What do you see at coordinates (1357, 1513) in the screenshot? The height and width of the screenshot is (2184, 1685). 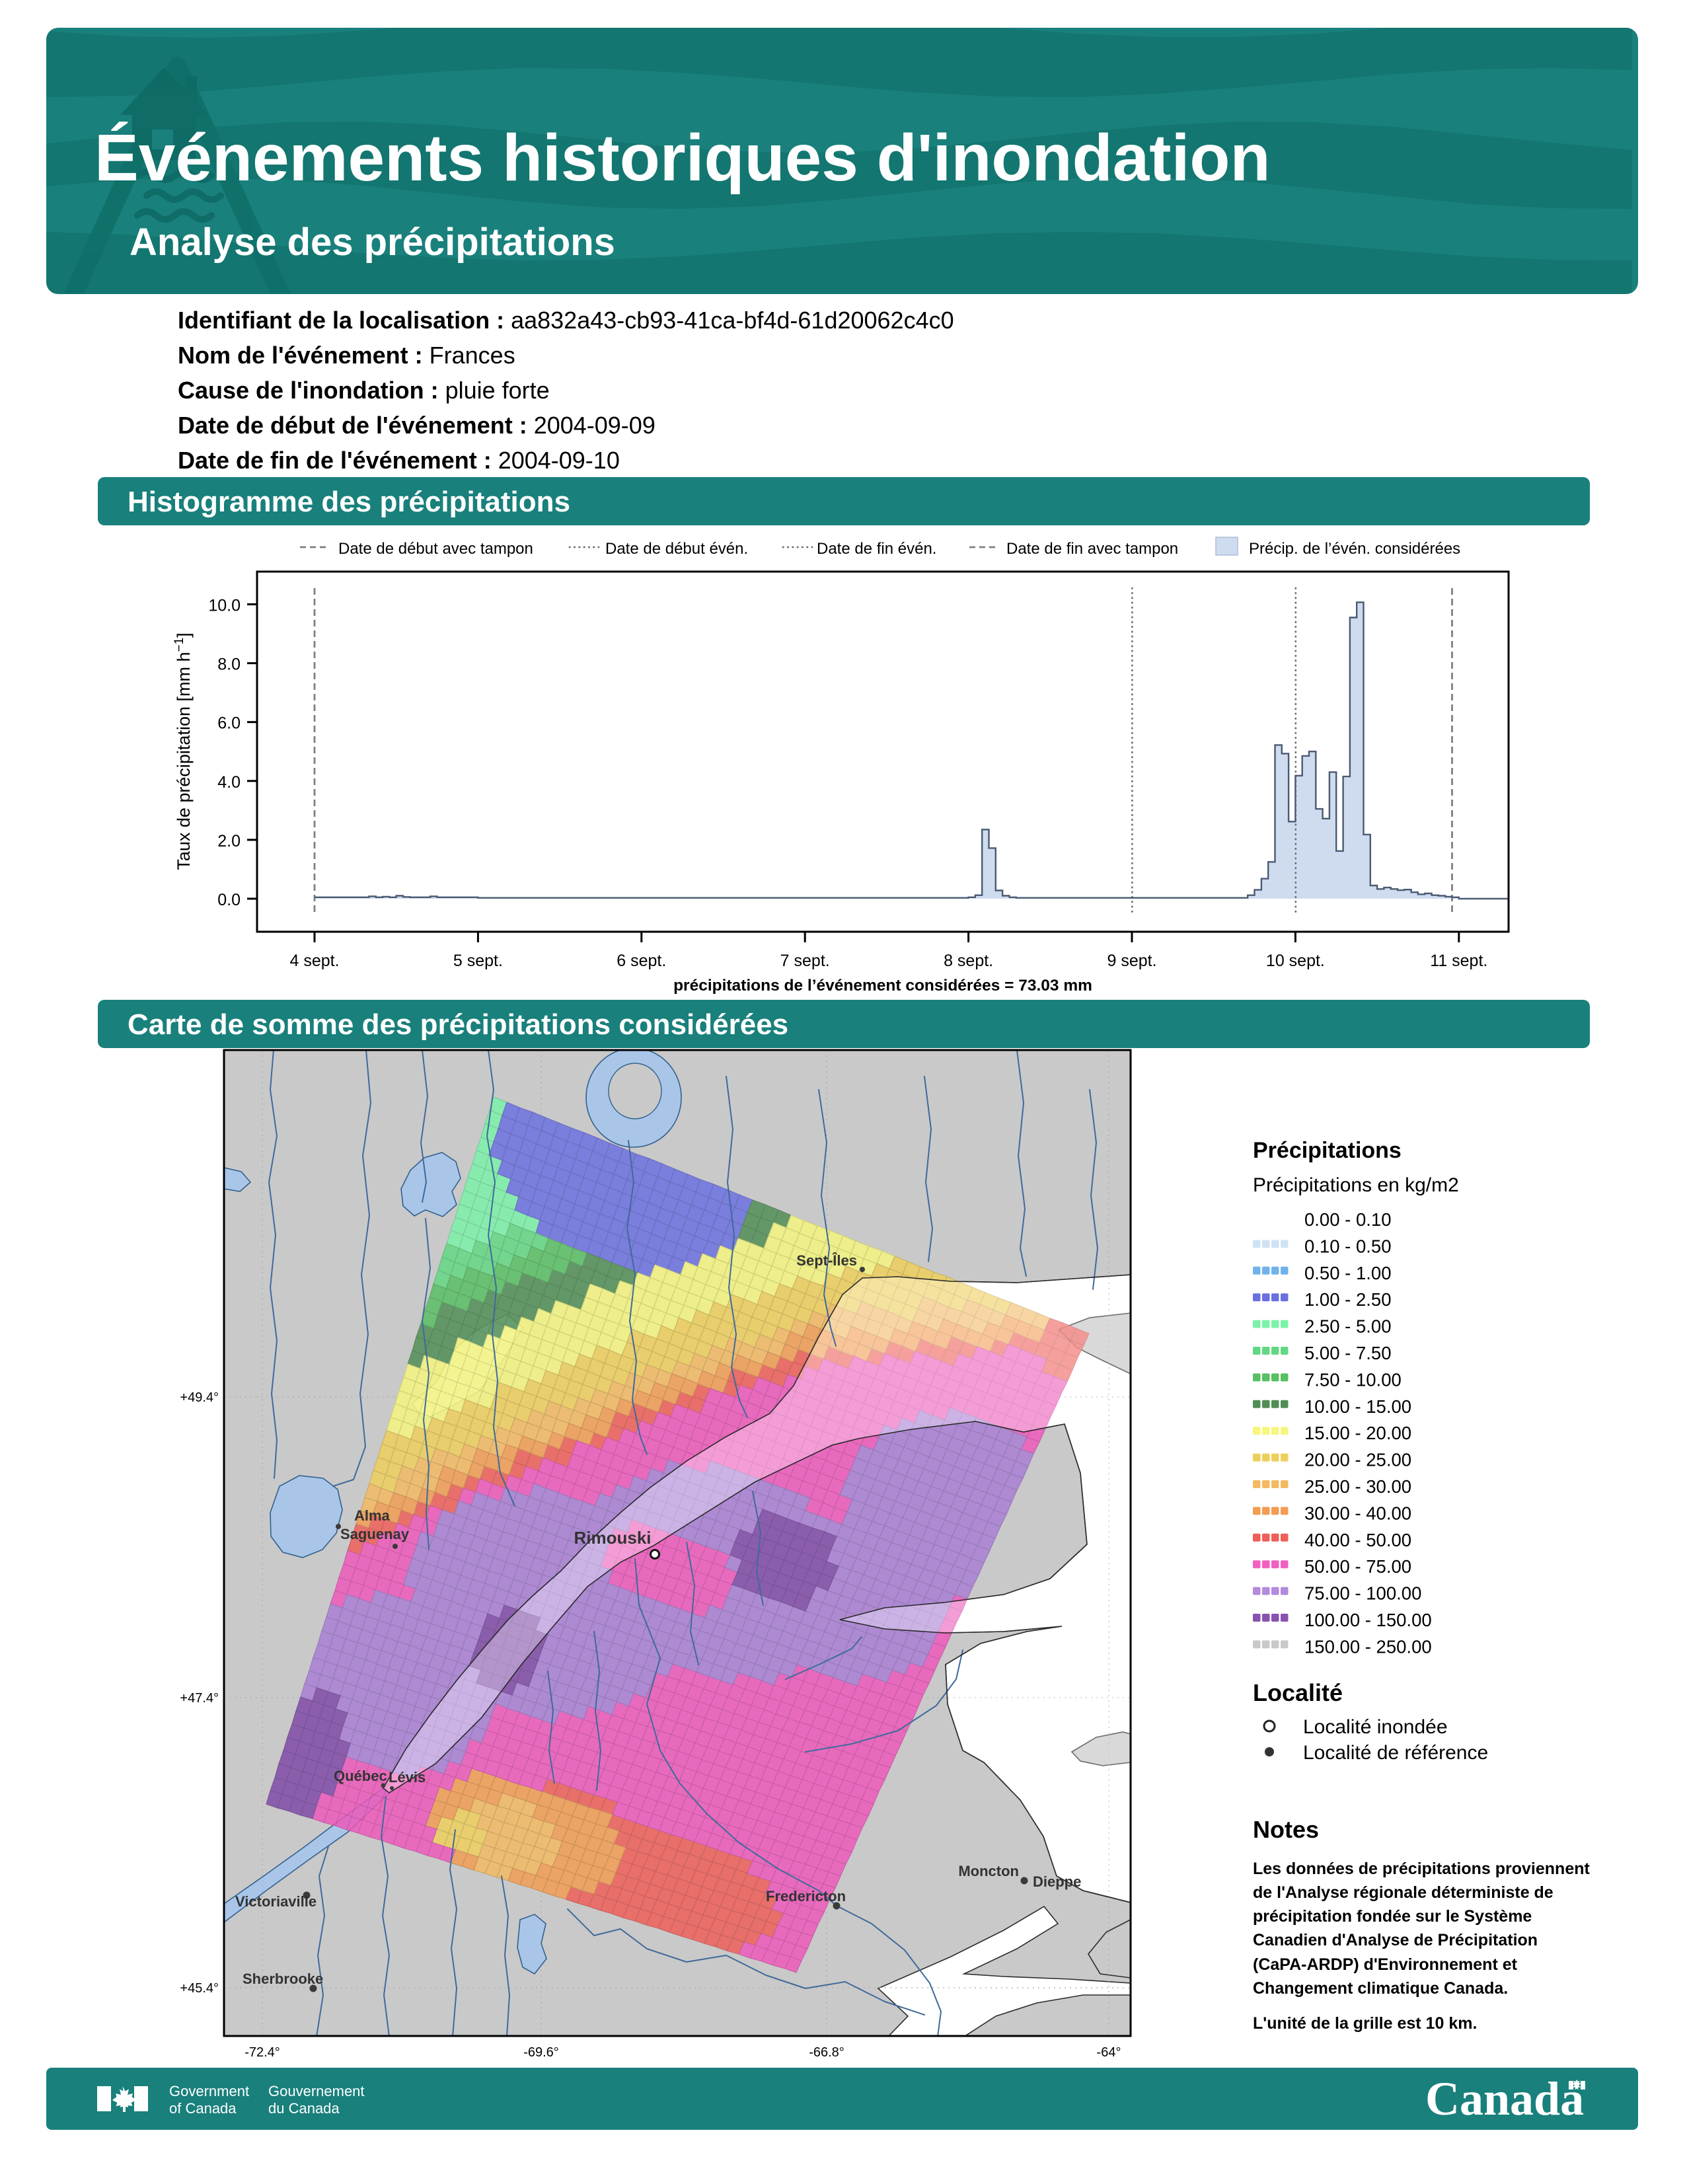 I see `svg-text: 30.00 - 40.00` at bounding box center [1357, 1513].